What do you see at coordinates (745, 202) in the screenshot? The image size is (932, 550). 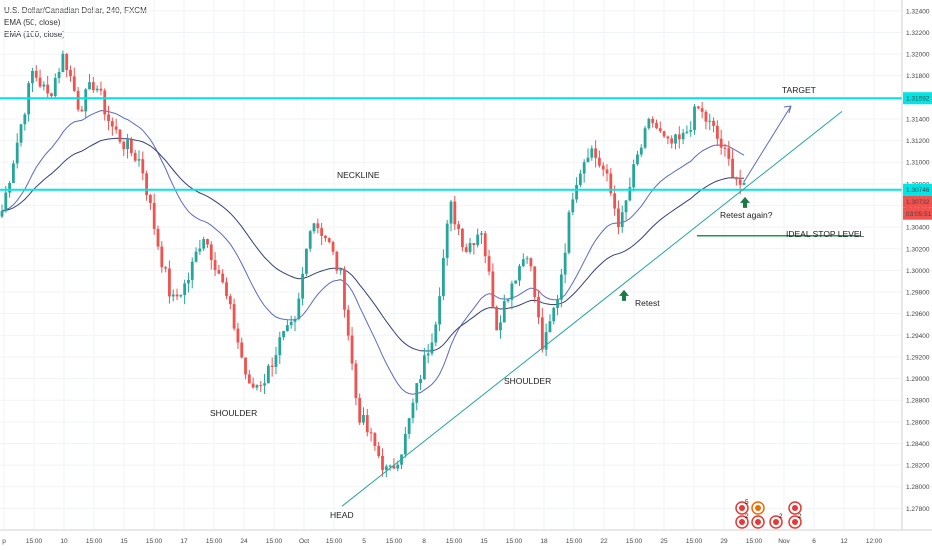 I see `retest-again-arrow-icon` at bounding box center [745, 202].